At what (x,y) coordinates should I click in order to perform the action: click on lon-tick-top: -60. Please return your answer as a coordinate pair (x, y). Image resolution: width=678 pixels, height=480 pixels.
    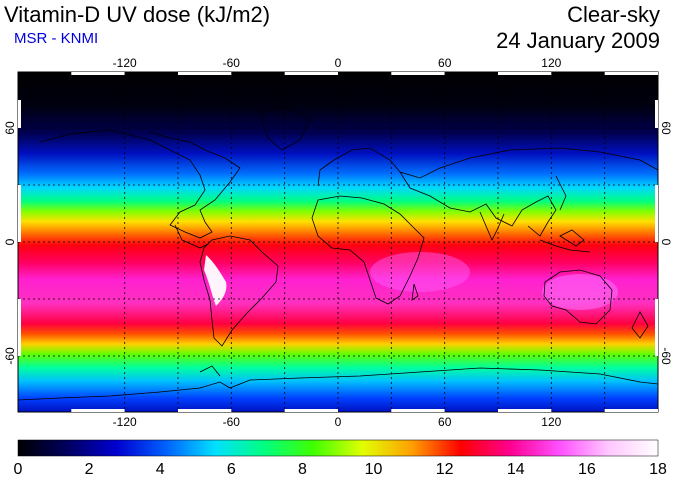
    Looking at the image, I should click on (232, 63).